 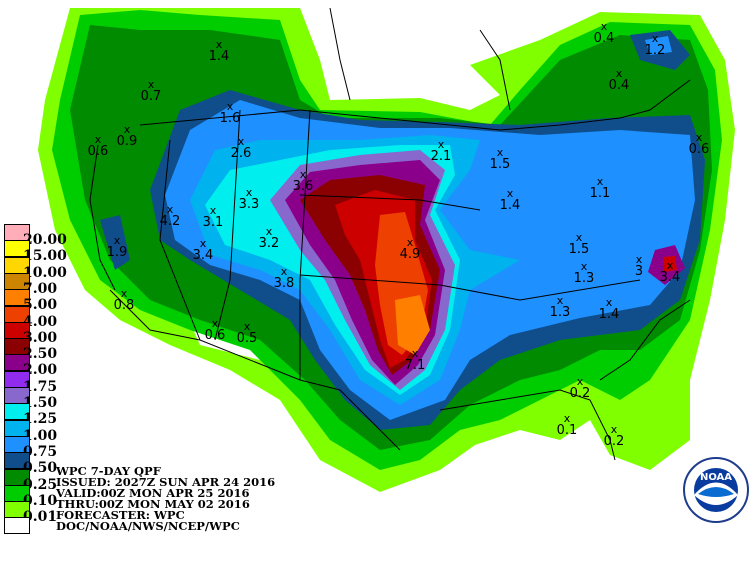 I want to click on precip-max-marker: x 3.2, so click(x=269, y=238).